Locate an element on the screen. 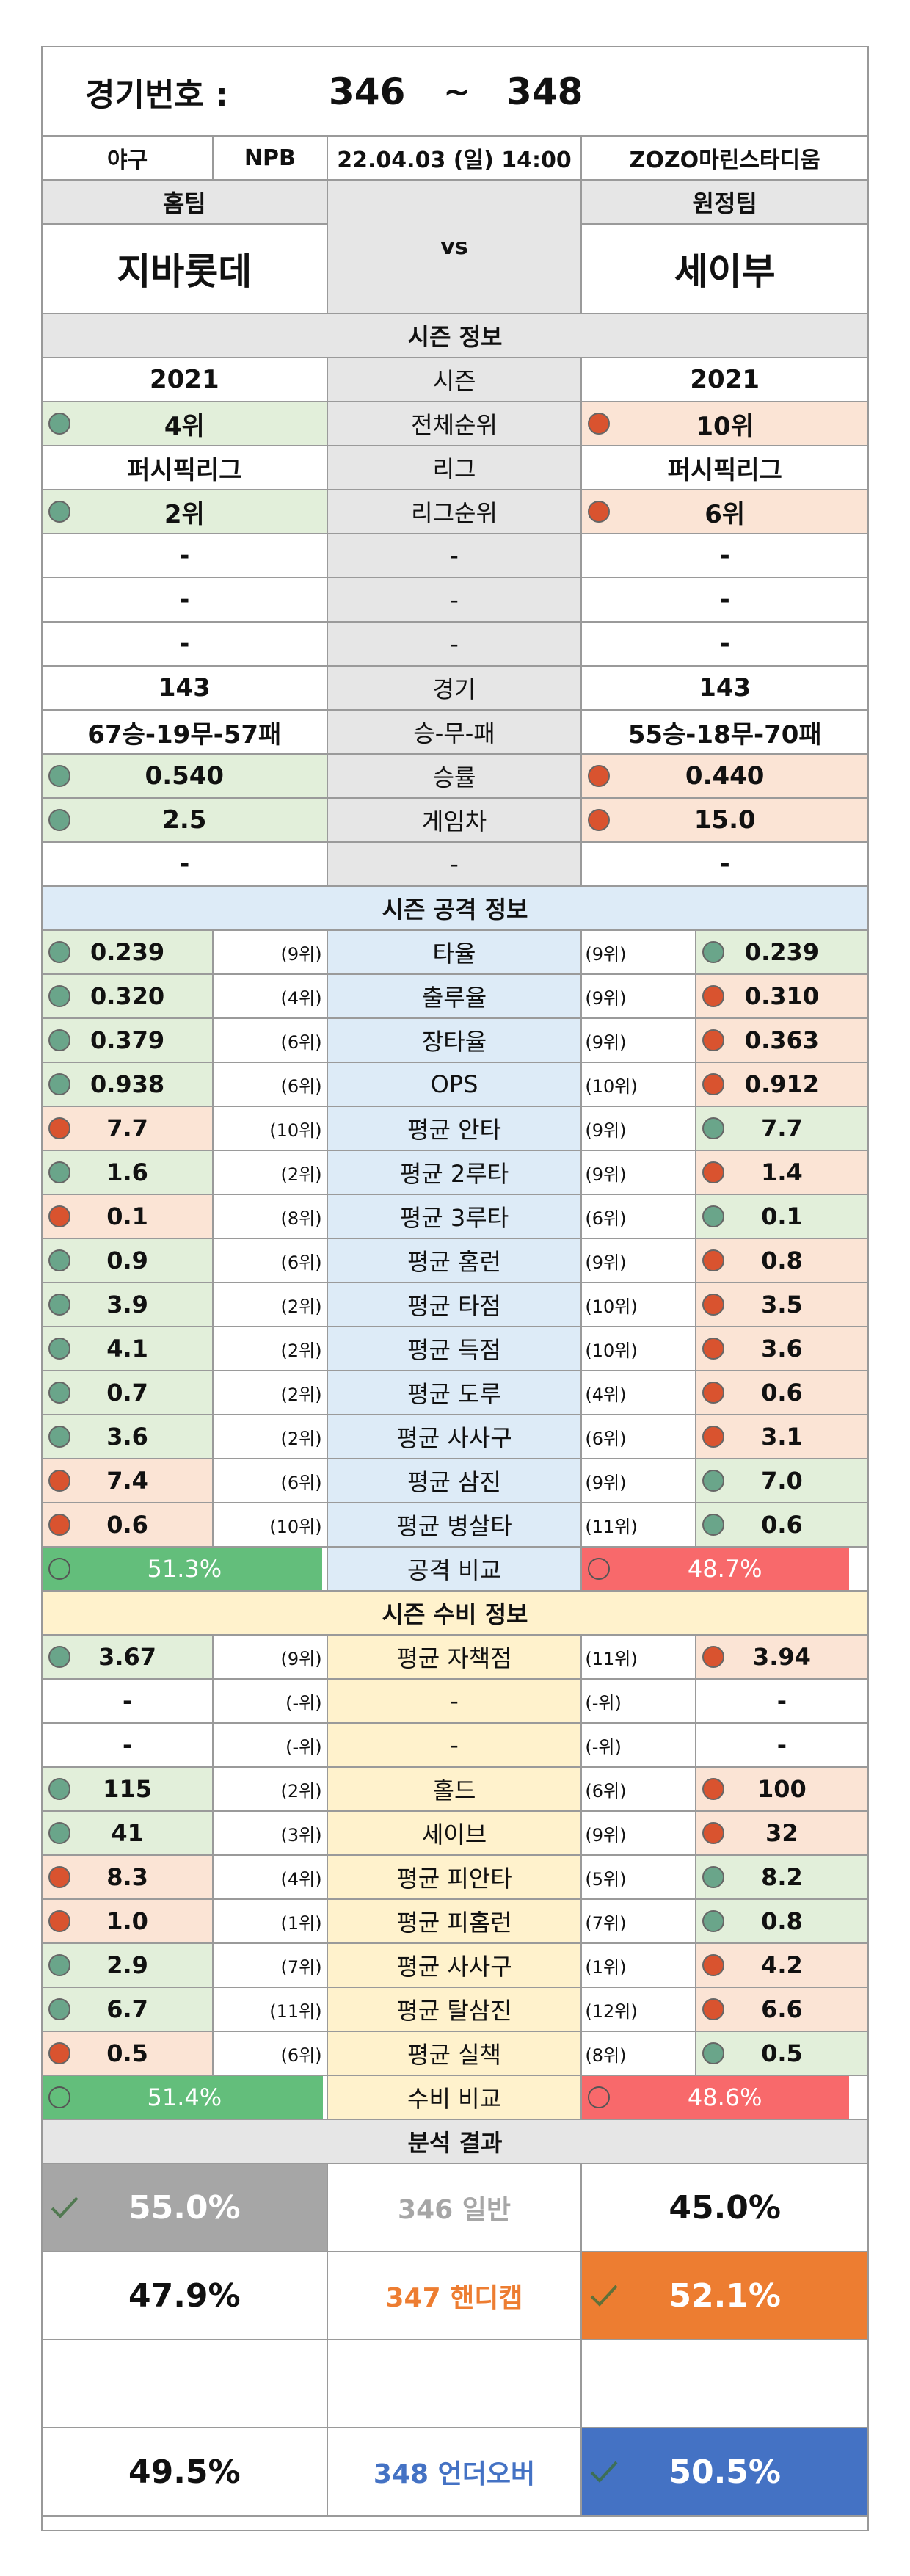  stat-label: 출루율 is located at coordinates (455, 996).